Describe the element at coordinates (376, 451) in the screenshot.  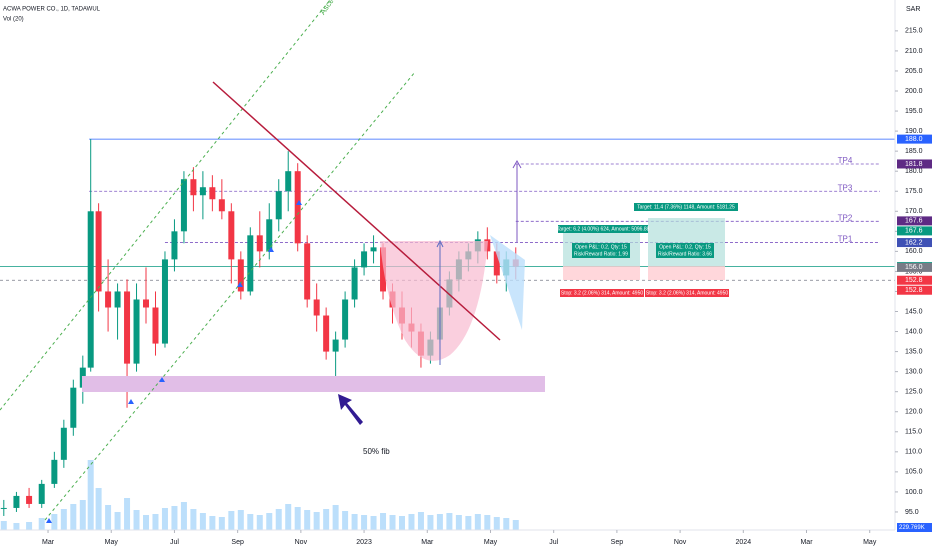
I see `fib-label: 50% fib` at that location.